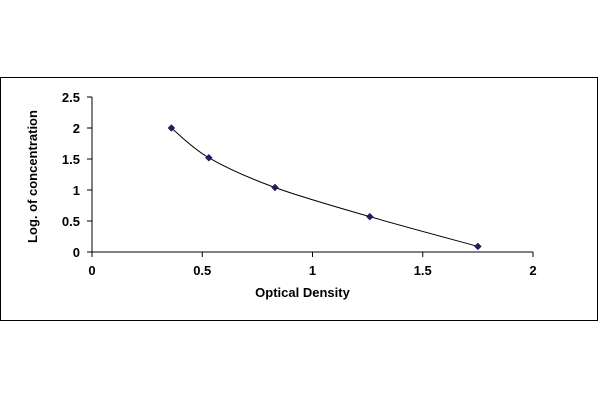 This screenshot has width=600, height=400. Describe the element at coordinates (76, 190) in the screenshot. I see `y-tick-label: 1` at that location.